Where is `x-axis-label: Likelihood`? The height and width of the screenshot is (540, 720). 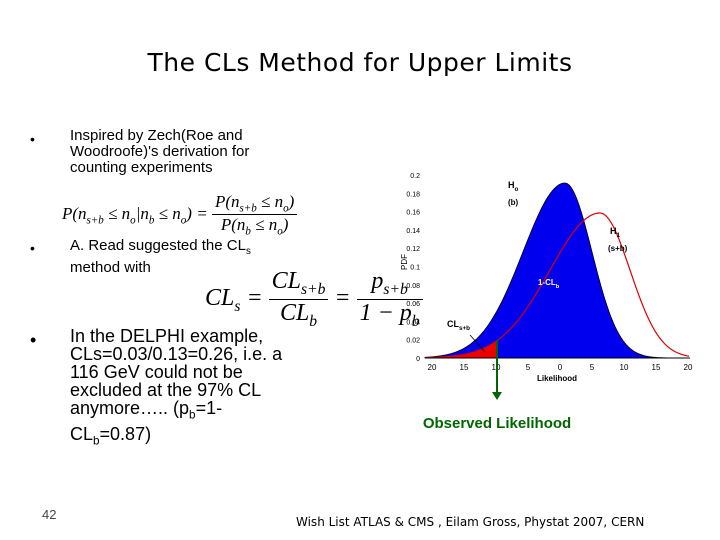 x-axis-label: Likelihood is located at coordinates (557, 378).